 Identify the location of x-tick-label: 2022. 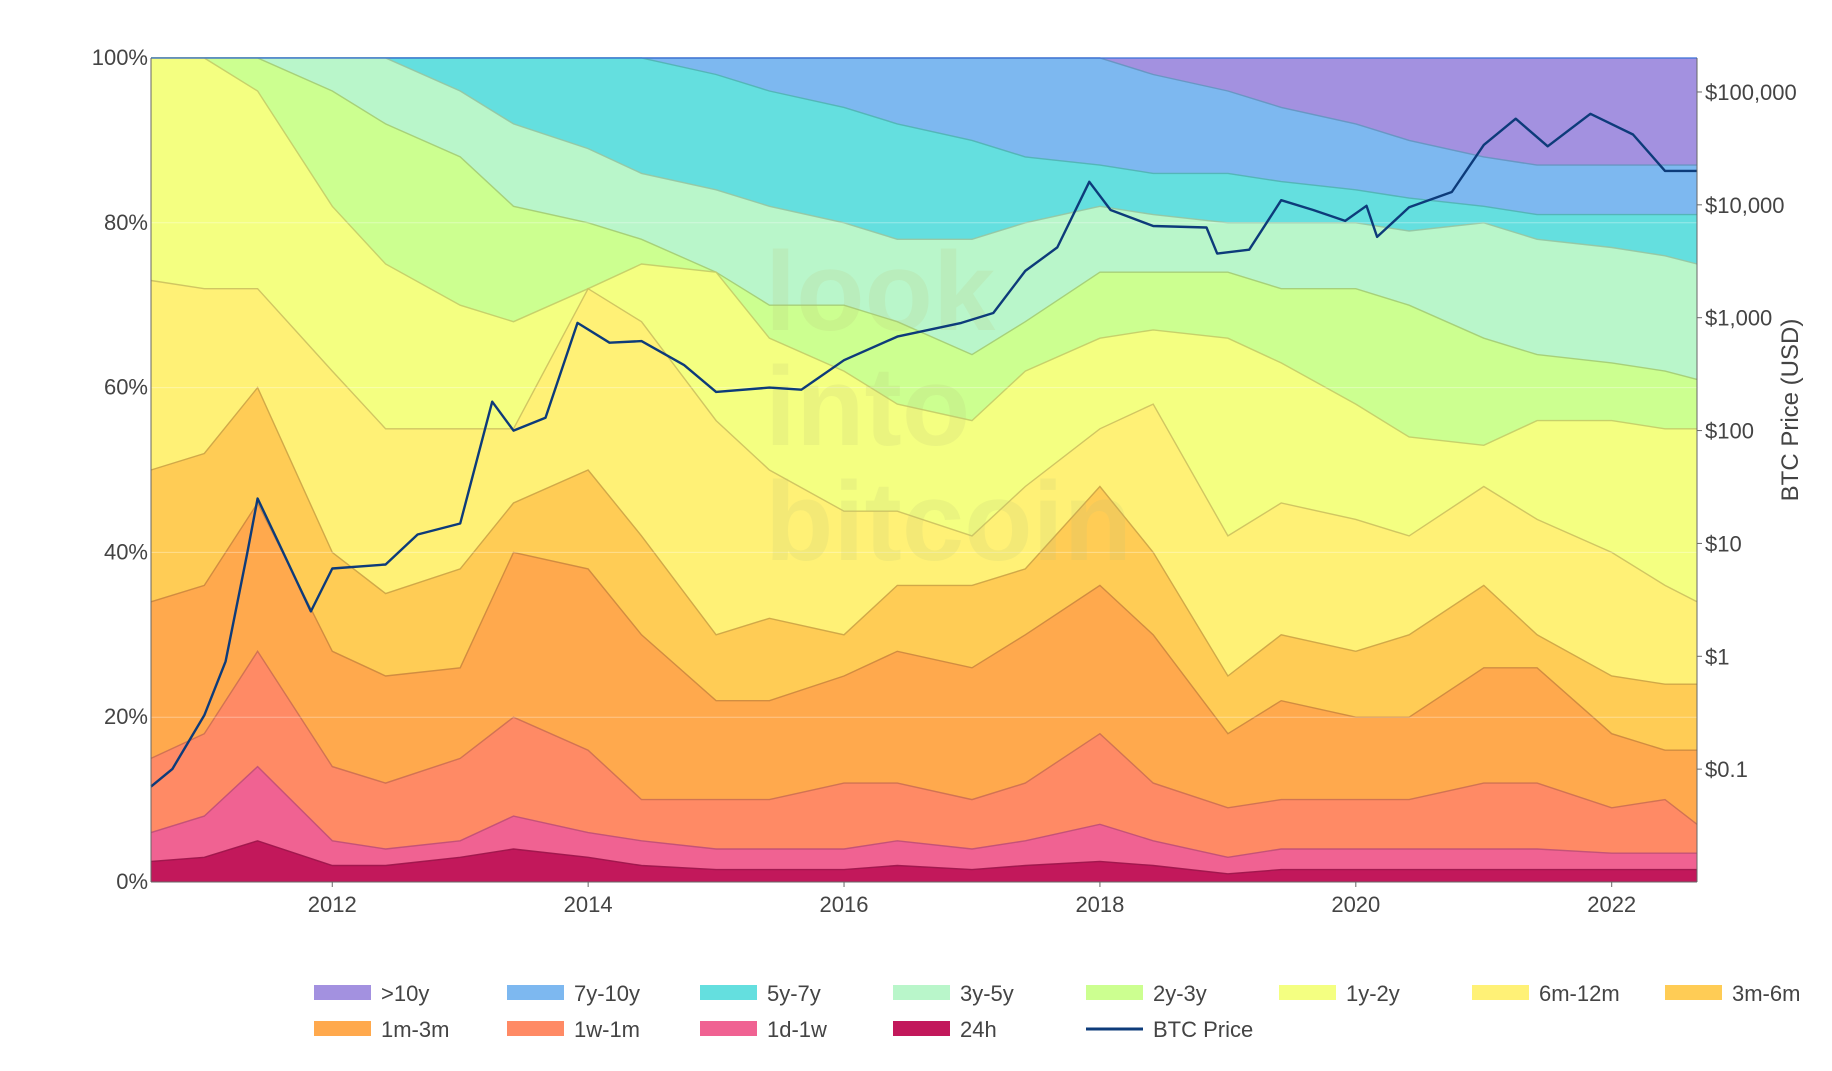
(1611, 904).